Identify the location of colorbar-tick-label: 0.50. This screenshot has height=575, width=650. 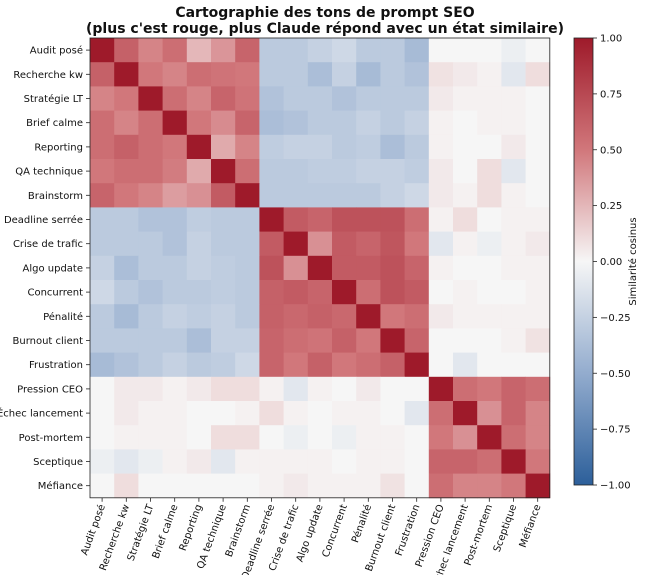
(611, 150).